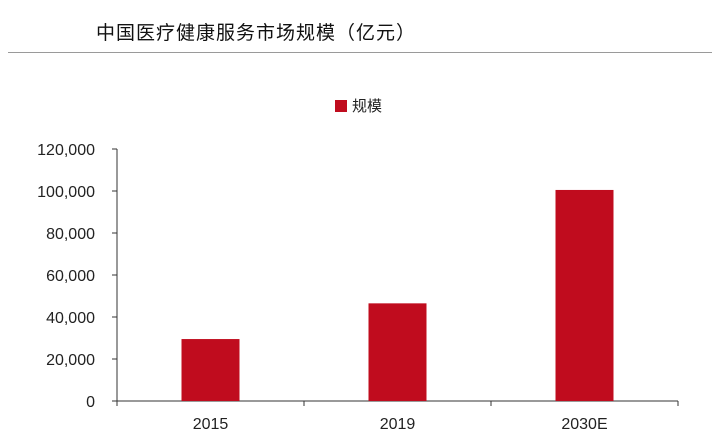 Image resolution: width=724 pixels, height=443 pixels. I want to click on legend-swatch, so click(341, 106).